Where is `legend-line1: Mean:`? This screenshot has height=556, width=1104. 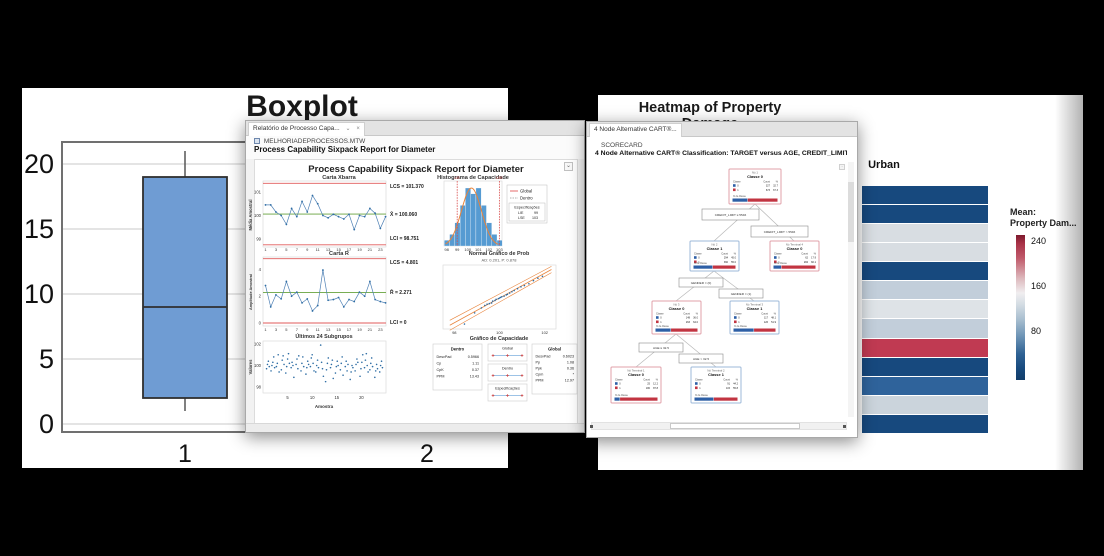
legend-line1: Mean: is located at coordinates (1023, 212).